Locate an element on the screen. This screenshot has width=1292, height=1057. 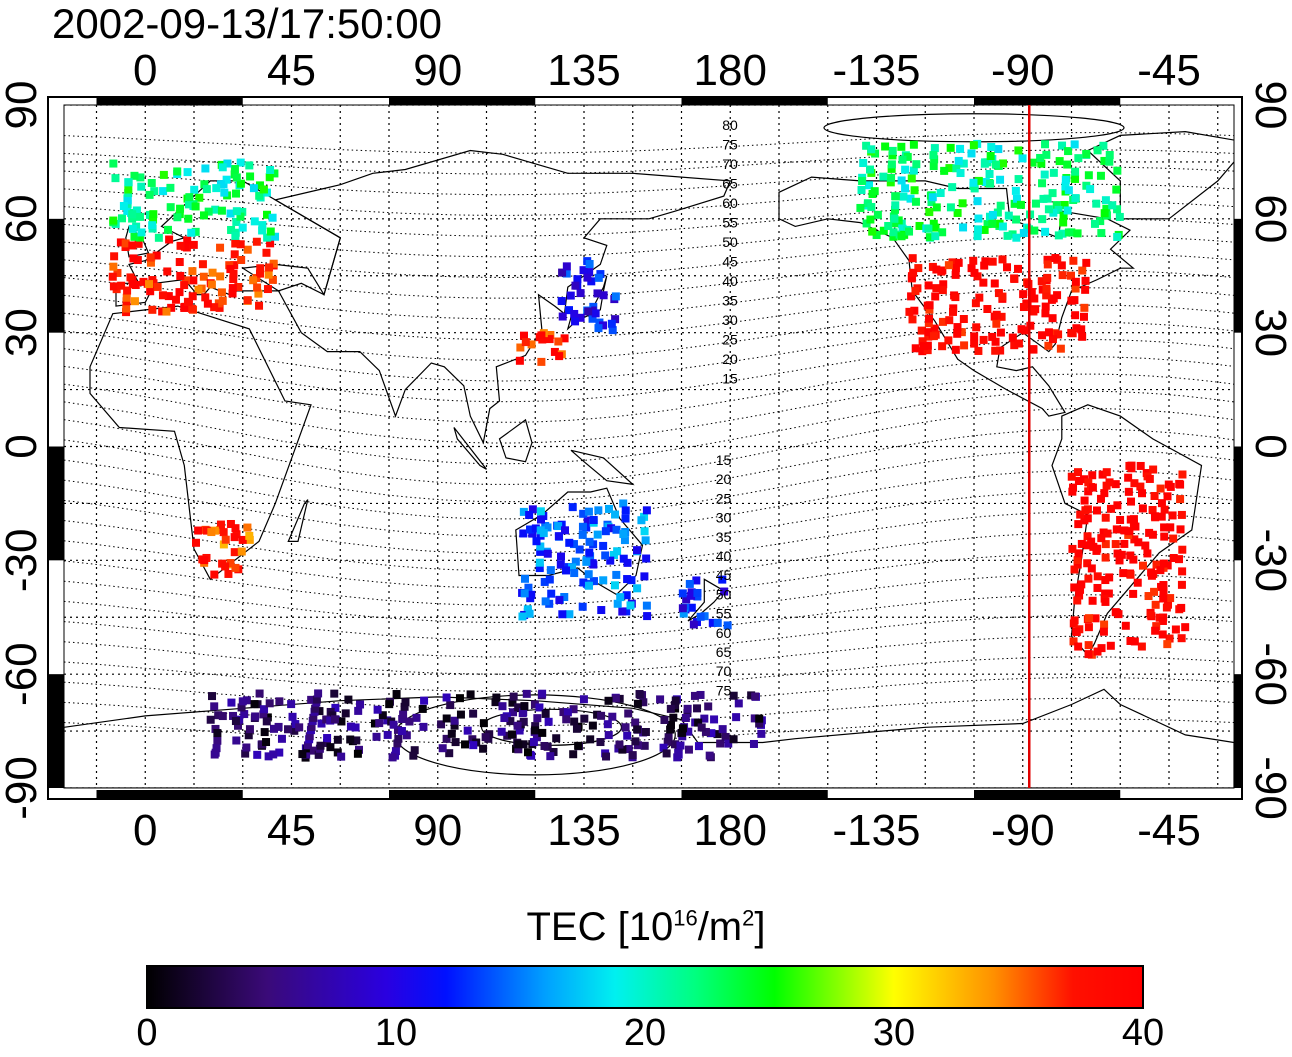
contour-label-north: 55 is located at coordinates (730, 223).